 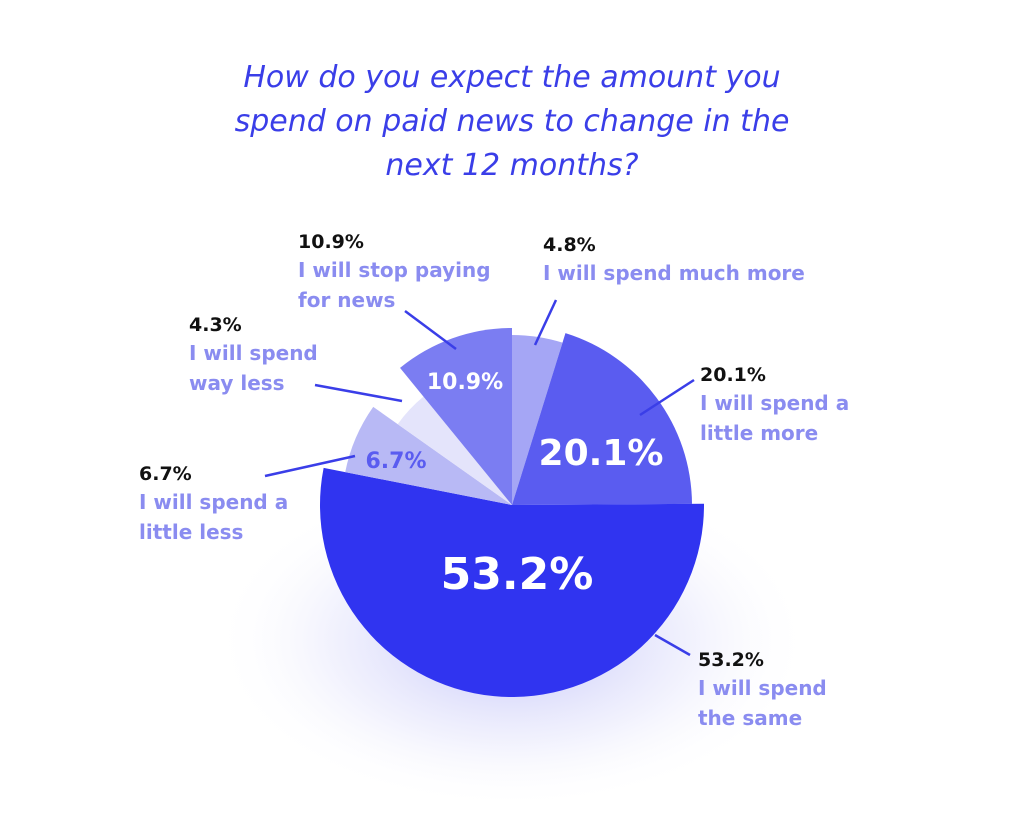 What do you see at coordinates (733, 375) in the screenshot?
I see `value-label: 20.1%` at bounding box center [733, 375].